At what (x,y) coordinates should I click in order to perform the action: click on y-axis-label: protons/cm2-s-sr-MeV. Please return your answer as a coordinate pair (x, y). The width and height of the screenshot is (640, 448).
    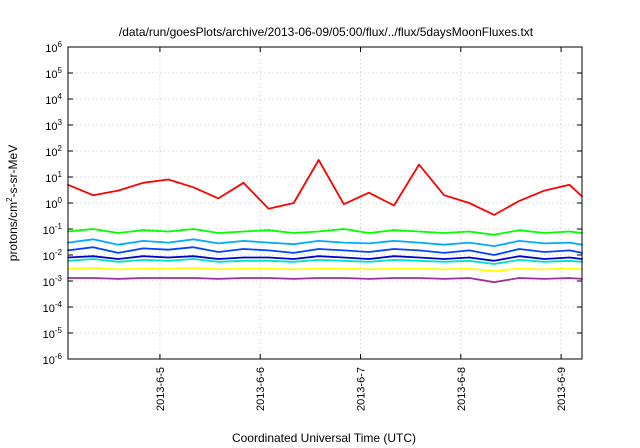
    Looking at the image, I should click on (12, 203).